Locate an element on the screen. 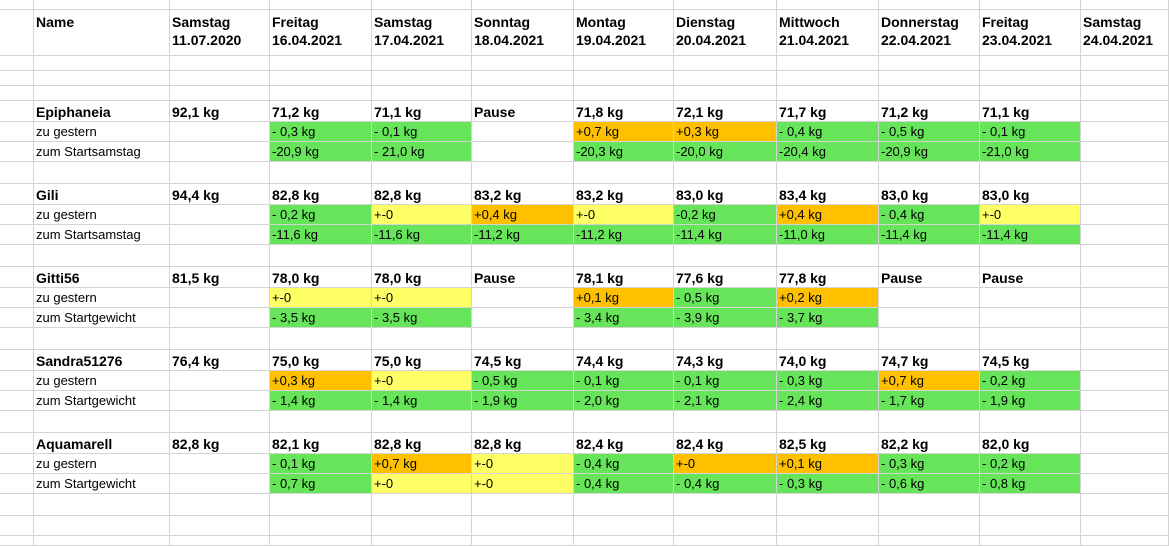 The height and width of the screenshot is (546, 1169). delta-cell: -20,9 kg is located at coordinates (929, 152).